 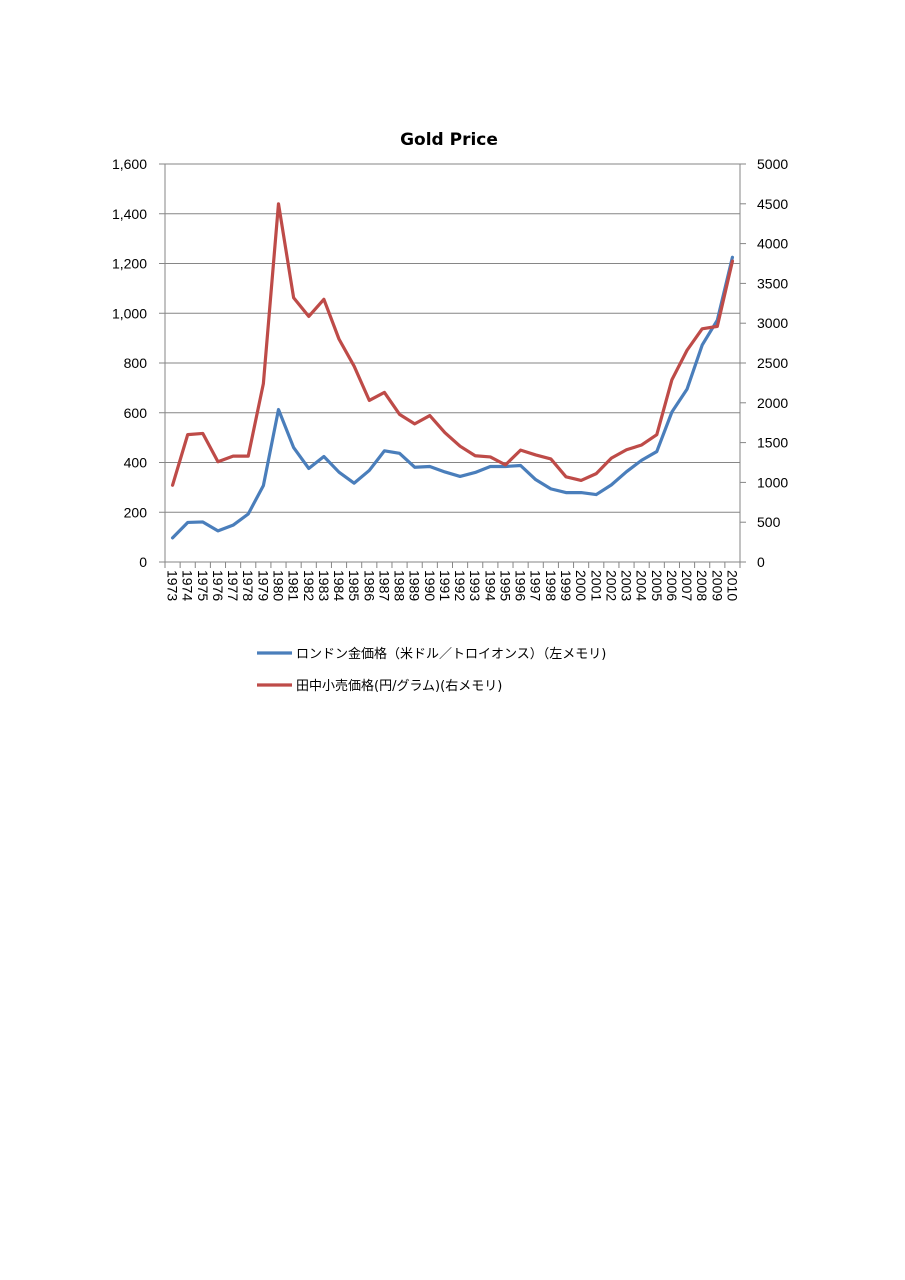 What do you see at coordinates (769, 522) in the screenshot?
I see `y-right-tick-label: 500` at bounding box center [769, 522].